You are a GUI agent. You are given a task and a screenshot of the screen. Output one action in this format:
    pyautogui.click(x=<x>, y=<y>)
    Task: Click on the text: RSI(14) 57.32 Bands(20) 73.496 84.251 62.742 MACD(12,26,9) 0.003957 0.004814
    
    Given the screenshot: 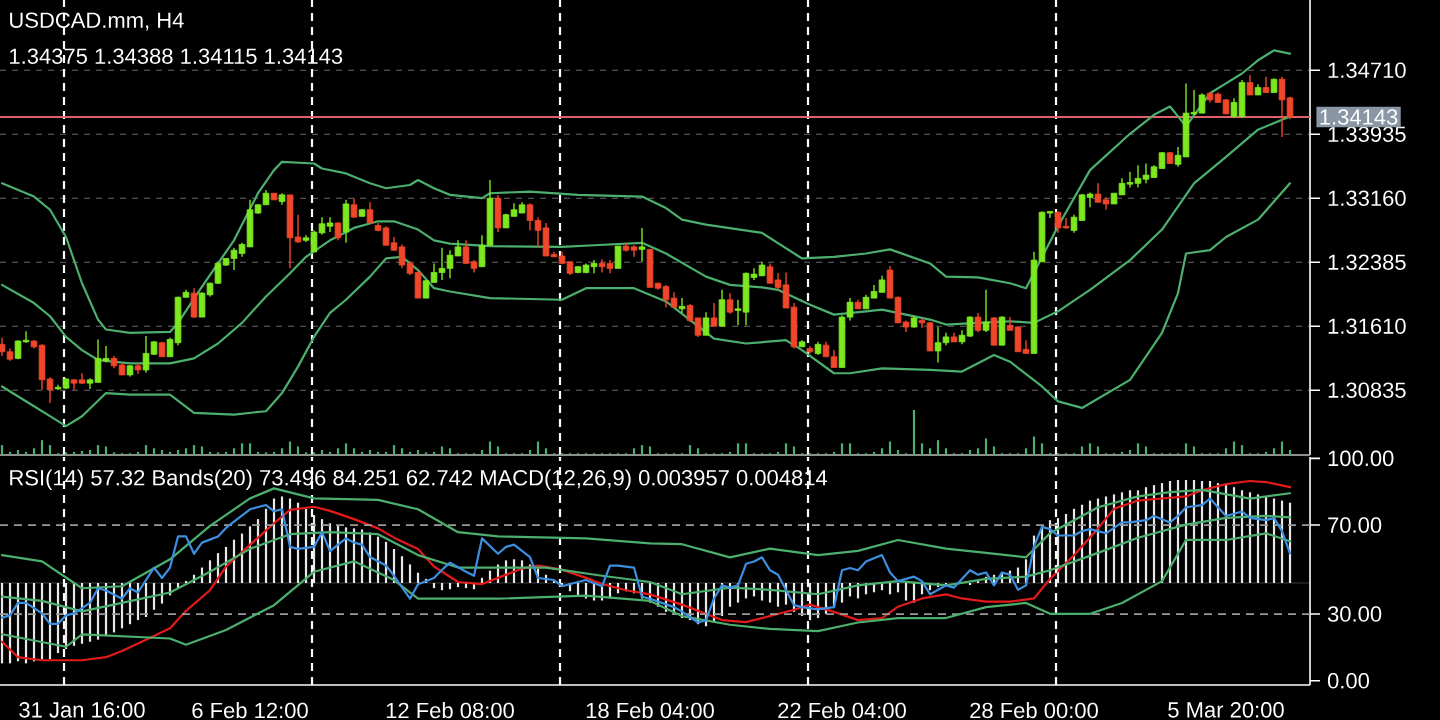 What is the action you would take?
    pyautogui.click(x=419, y=479)
    